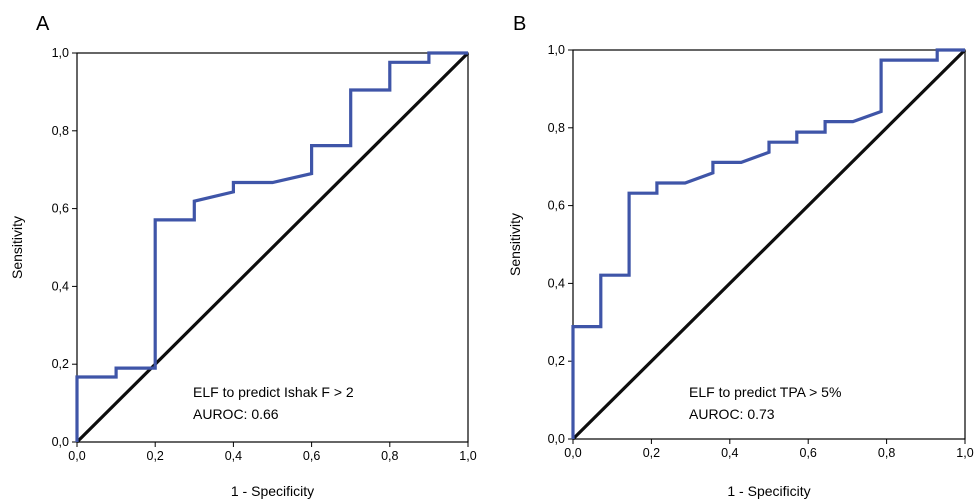  I want to click on panel-label: A, so click(43, 24).